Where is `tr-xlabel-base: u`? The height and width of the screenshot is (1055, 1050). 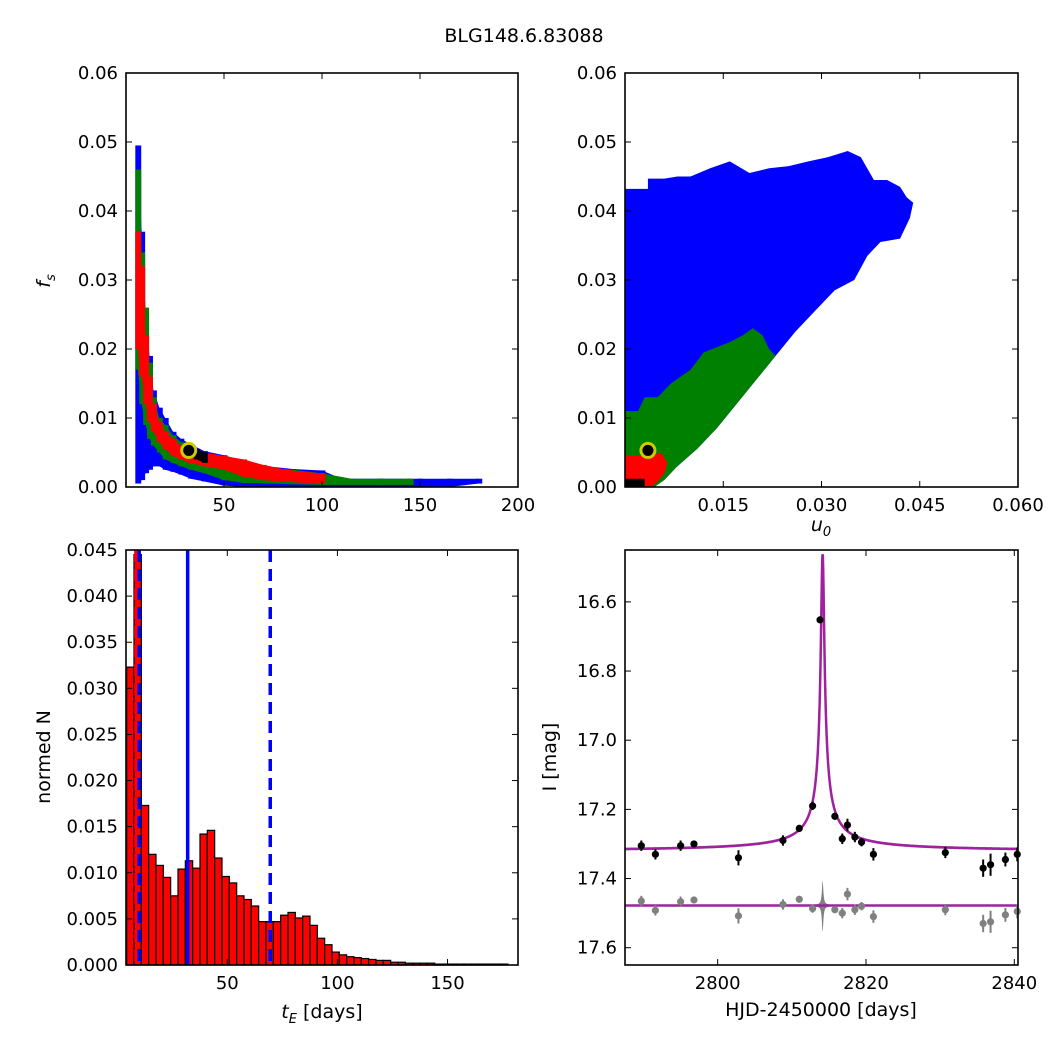
tr-xlabel-base: u is located at coordinates (817, 525).